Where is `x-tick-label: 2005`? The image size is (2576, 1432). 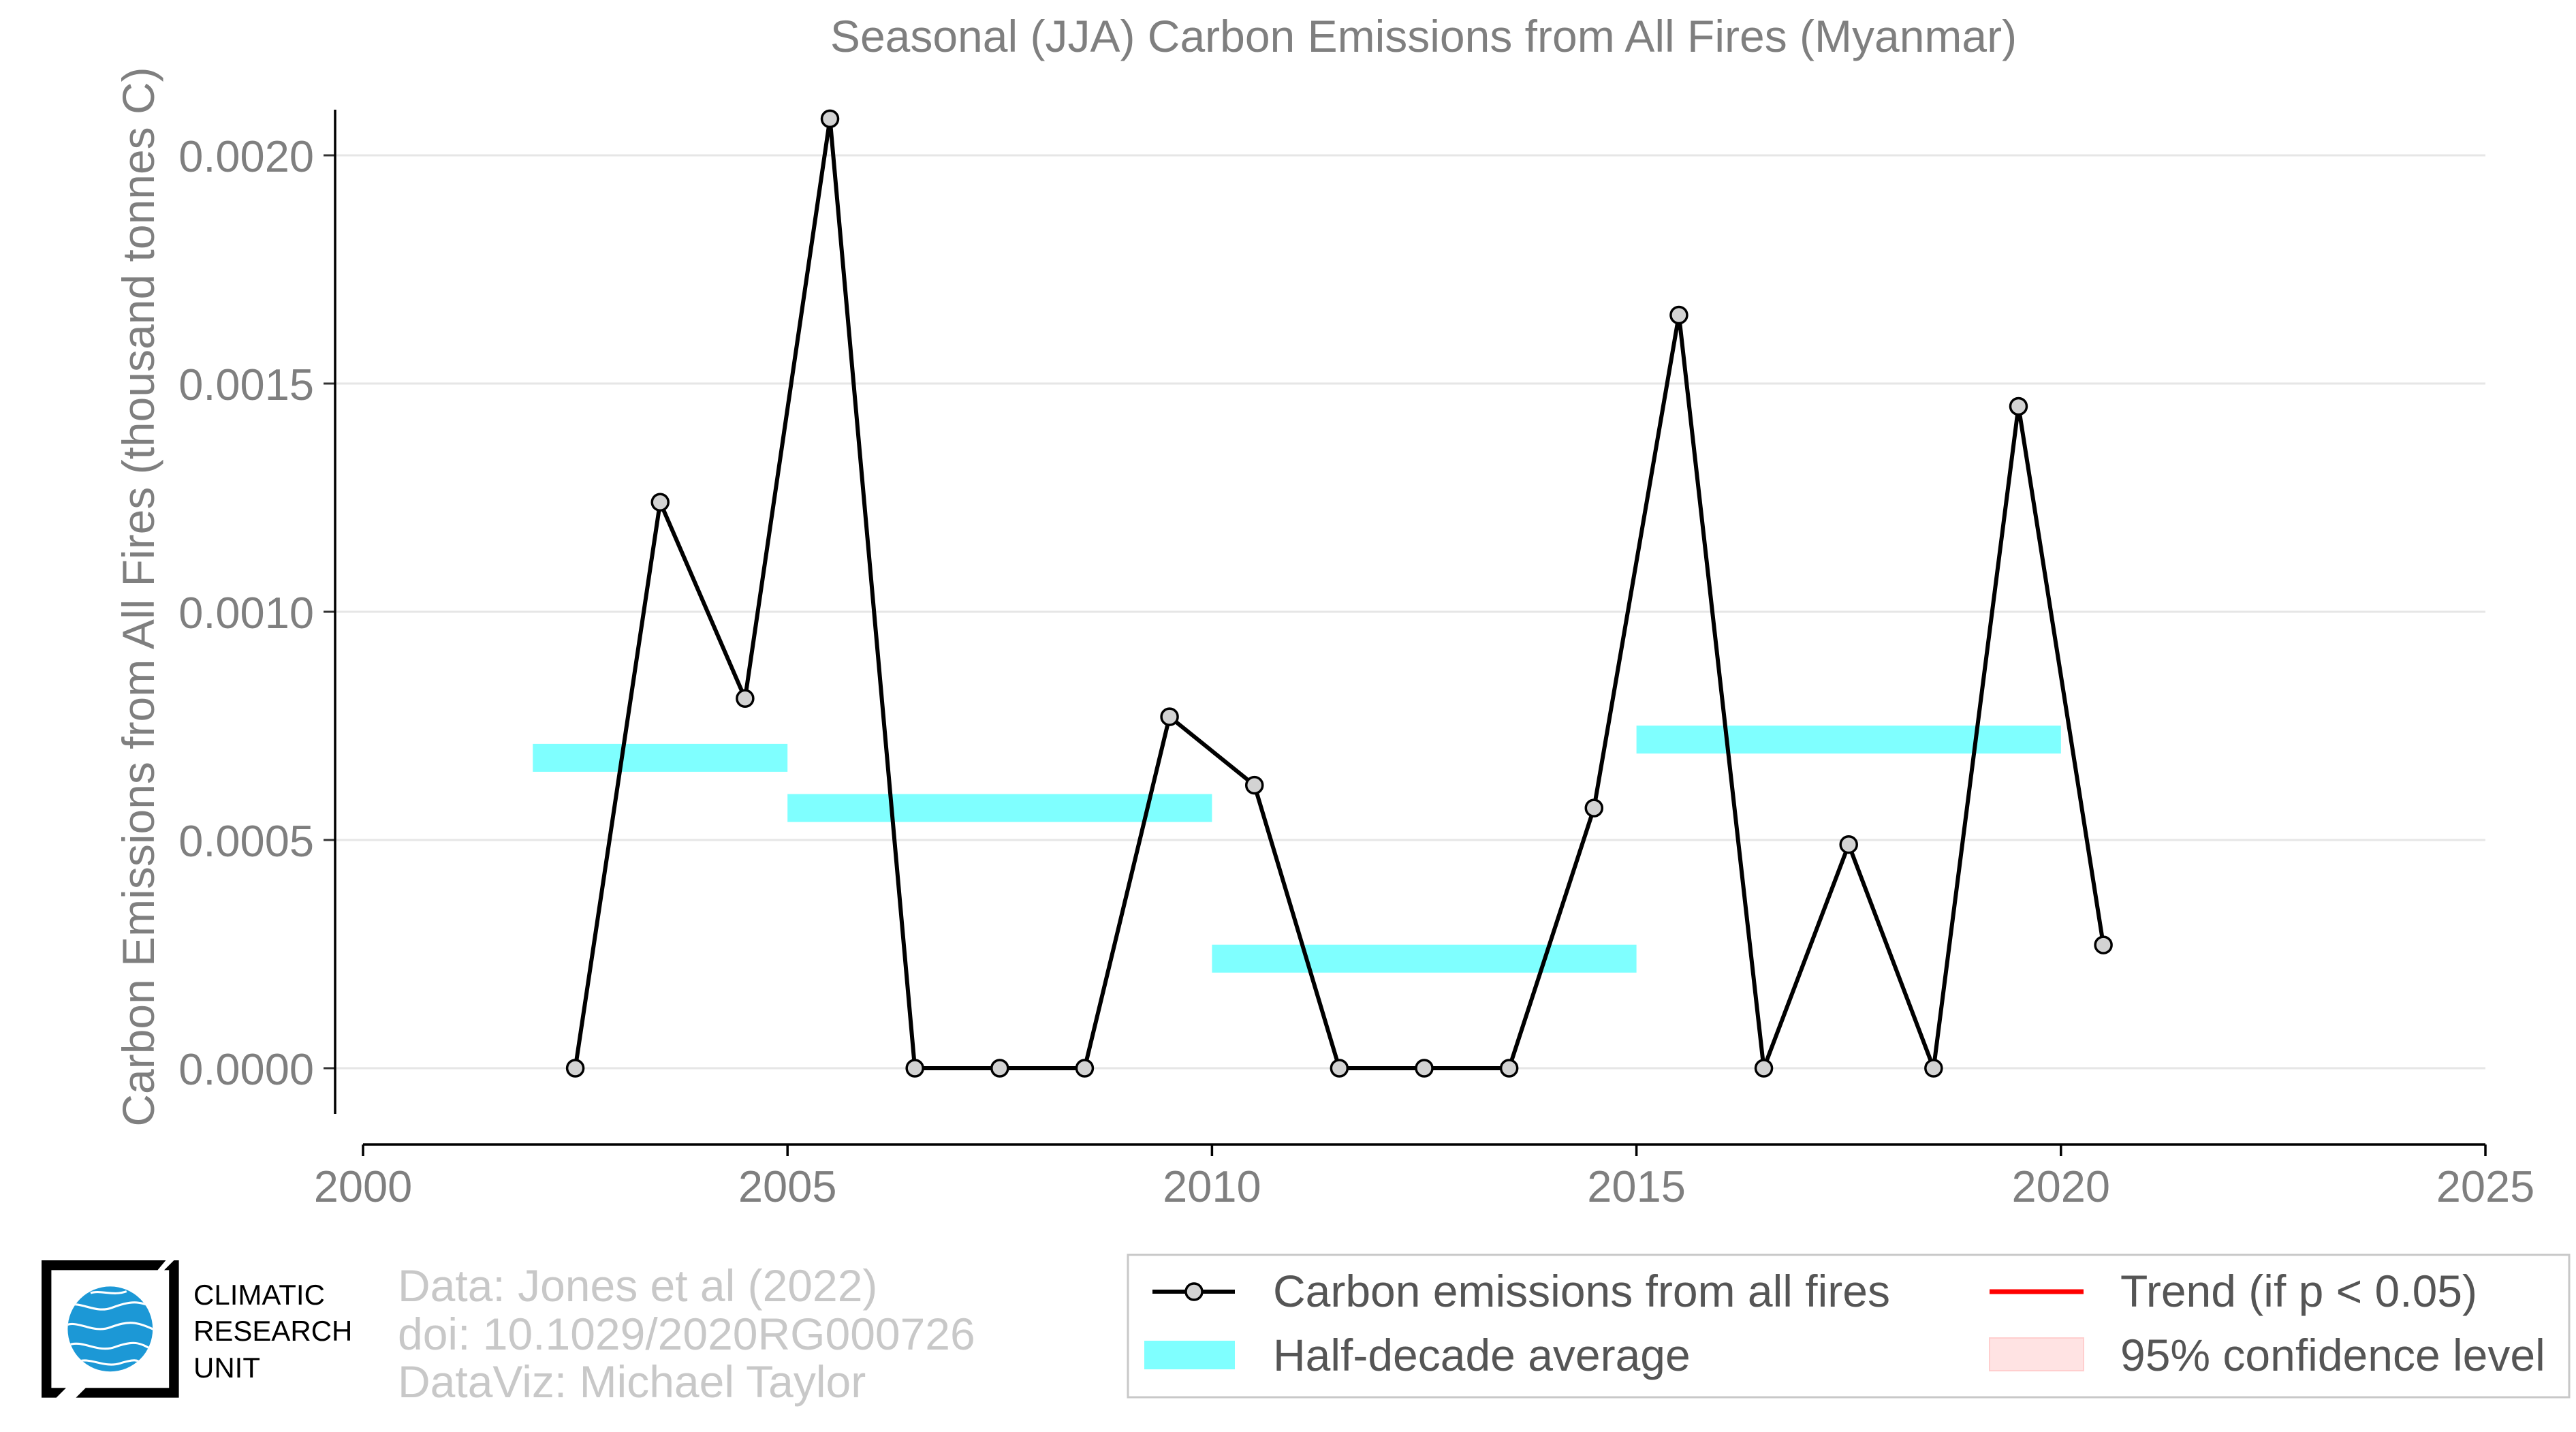 x-tick-label: 2005 is located at coordinates (787, 1186).